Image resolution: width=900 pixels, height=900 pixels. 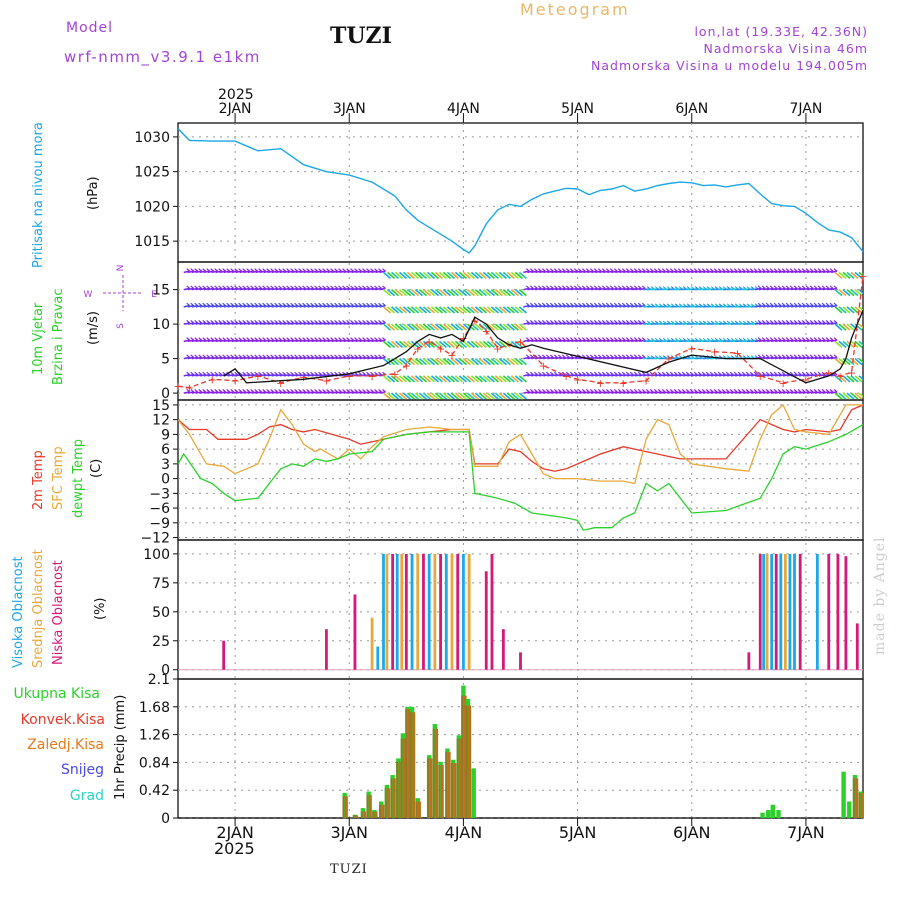 What do you see at coordinates (381, 809) in the screenshot?
I see `precip-total-bar` at bounding box center [381, 809].